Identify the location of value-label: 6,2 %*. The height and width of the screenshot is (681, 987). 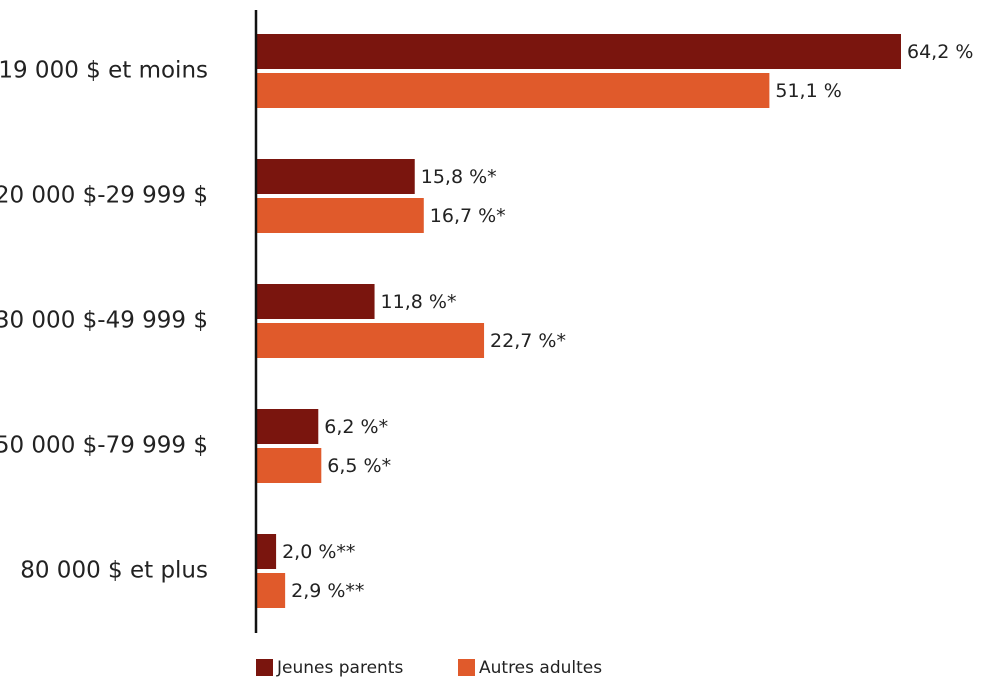
(356, 427).